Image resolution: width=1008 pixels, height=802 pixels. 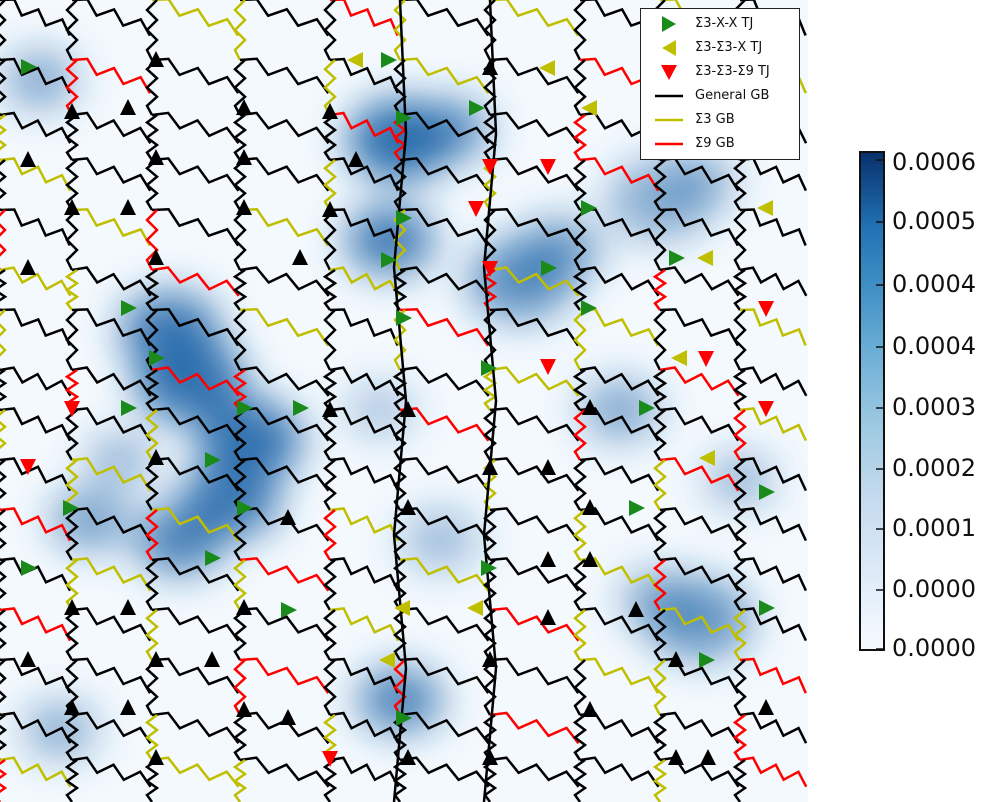 What do you see at coordinates (729, 47) in the screenshot?
I see `legend-label: Σ3-Σ3-X TJ` at bounding box center [729, 47].